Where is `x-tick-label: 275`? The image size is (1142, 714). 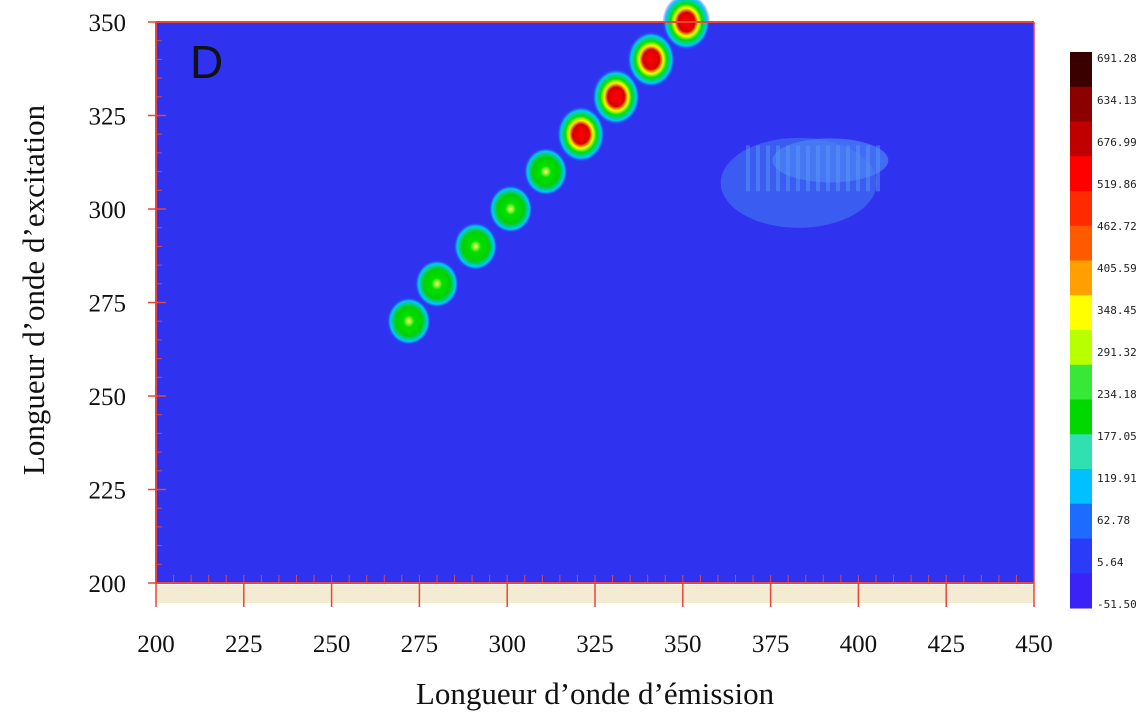 x-tick-label: 275 is located at coordinates (420, 644).